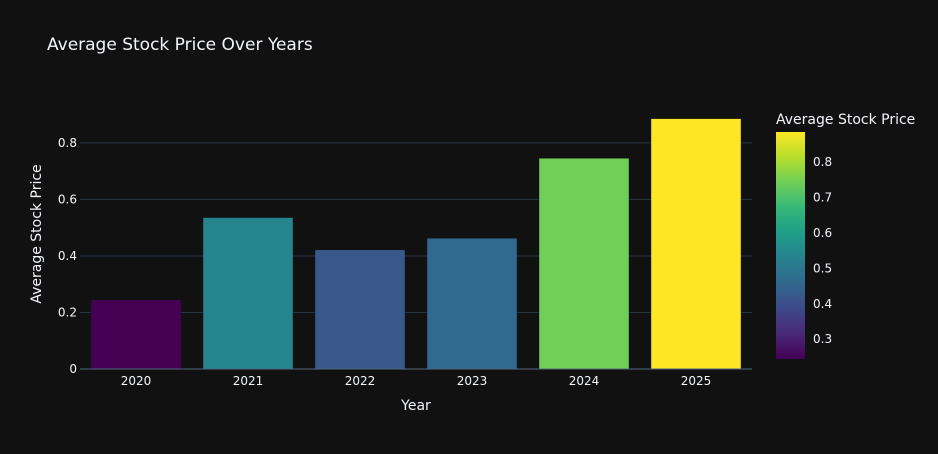 This screenshot has height=454, width=938. What do you see at coordinates (584, 263) in the screenshot?
I see `bar-2024` at bounding box center [584, 263].